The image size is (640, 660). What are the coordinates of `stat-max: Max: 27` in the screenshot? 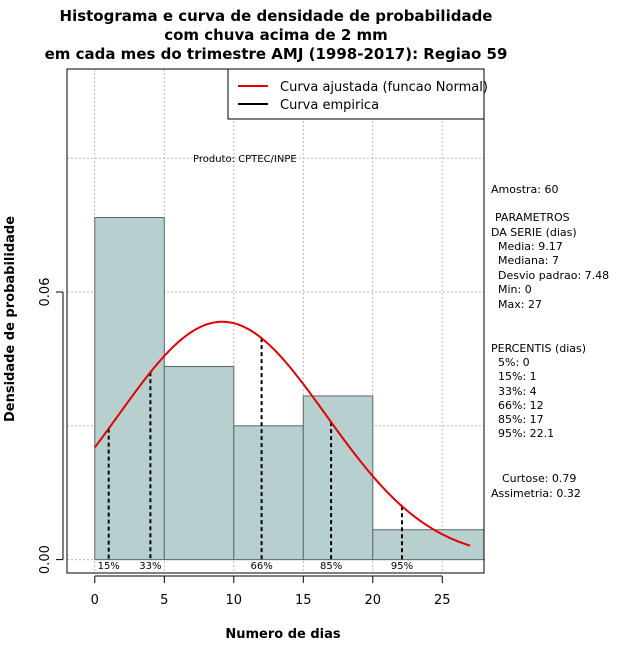 It's located at (520, 304).